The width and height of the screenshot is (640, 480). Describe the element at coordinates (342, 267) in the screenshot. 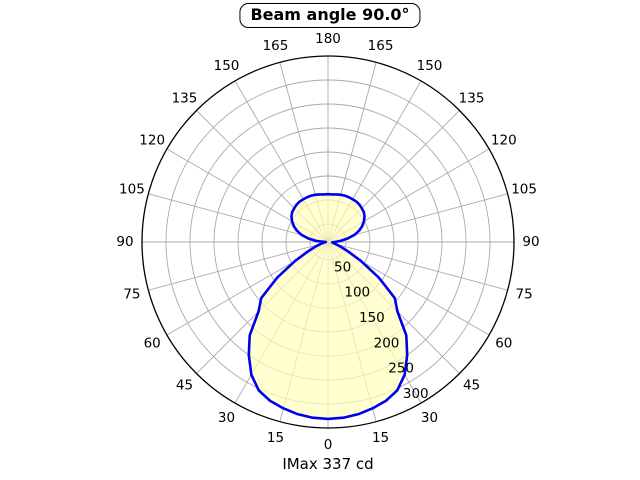

I see `radius-tick-label: 50` at that location.